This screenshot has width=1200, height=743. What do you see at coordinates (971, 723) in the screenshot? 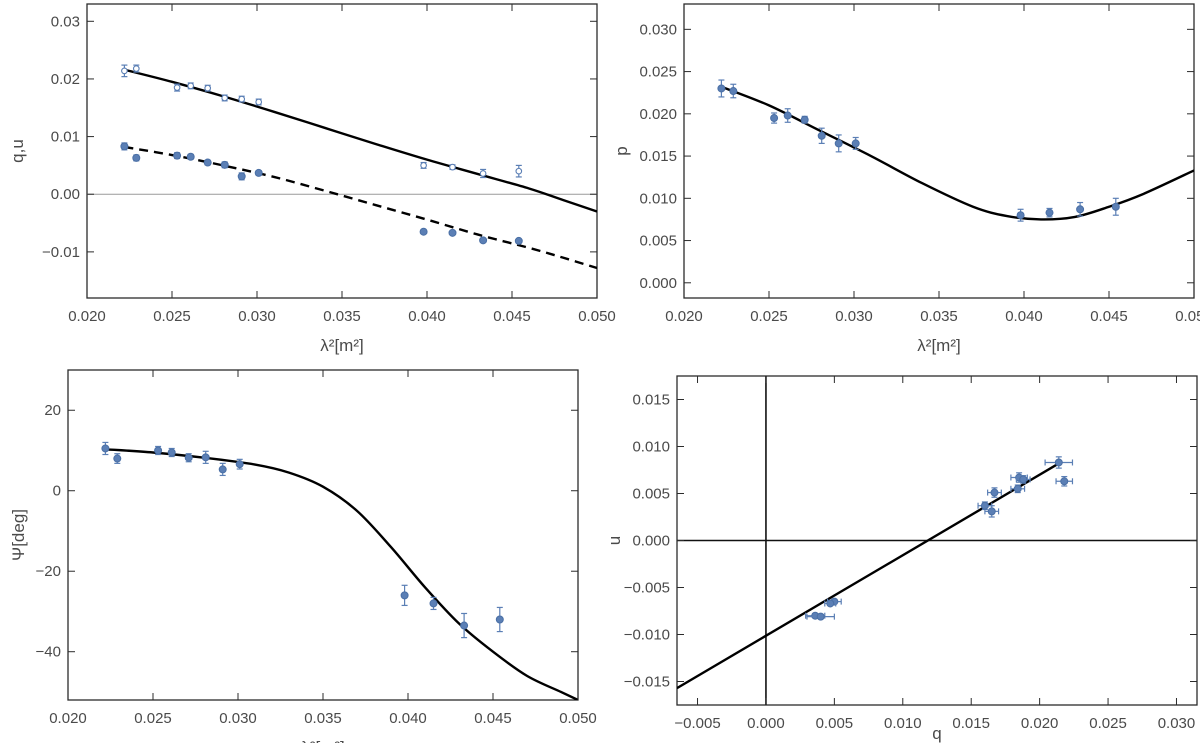
I see `x-tick-label: 0.015` at bounding box center [971, 723].